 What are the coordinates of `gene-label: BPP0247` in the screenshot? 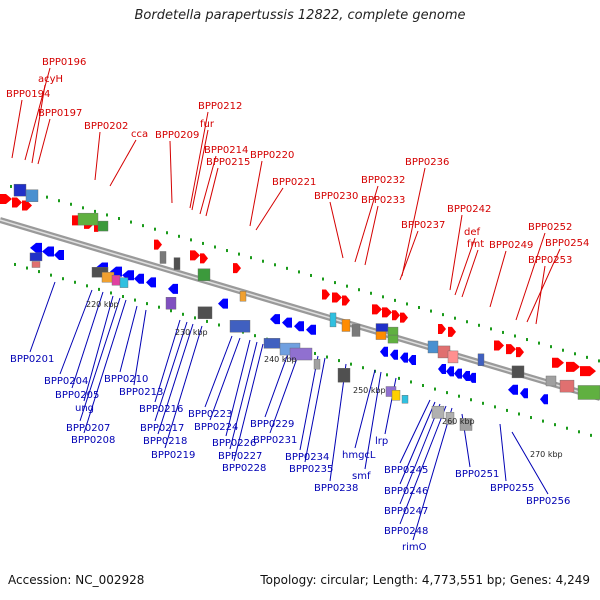 It's located at (406, 511).